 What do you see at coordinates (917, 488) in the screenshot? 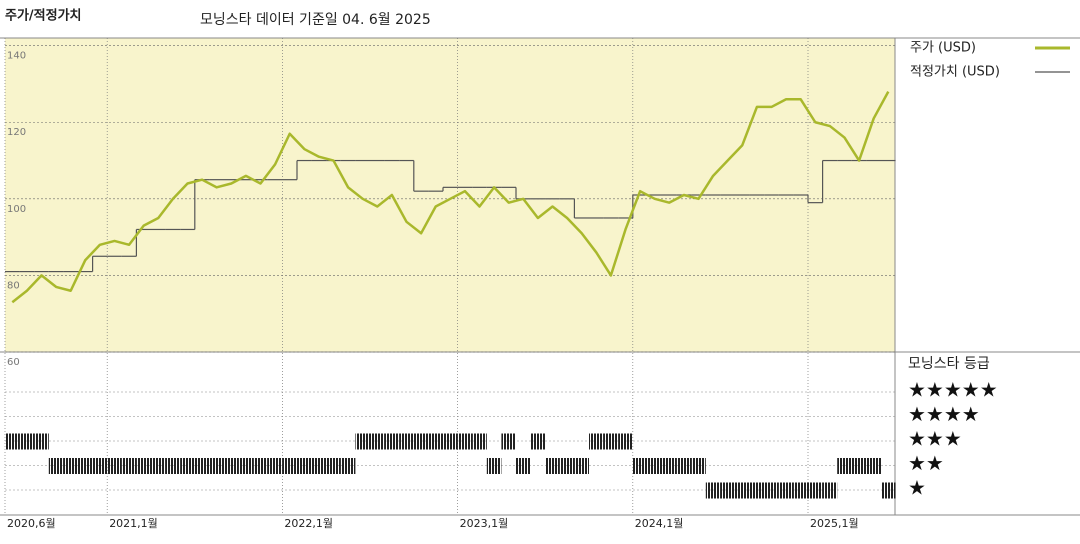
I see `rating-legend: ★` at bounding box center [917, 488].